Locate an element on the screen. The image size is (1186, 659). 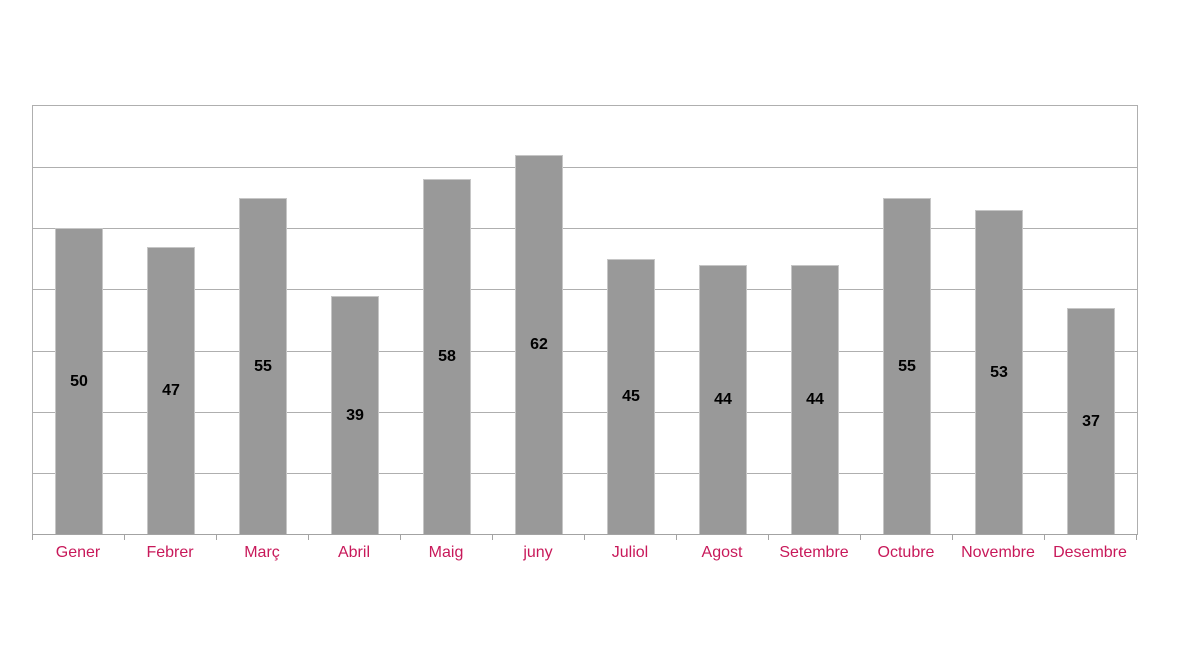
bar-juny: 62 is located at coordinates (539, 344).